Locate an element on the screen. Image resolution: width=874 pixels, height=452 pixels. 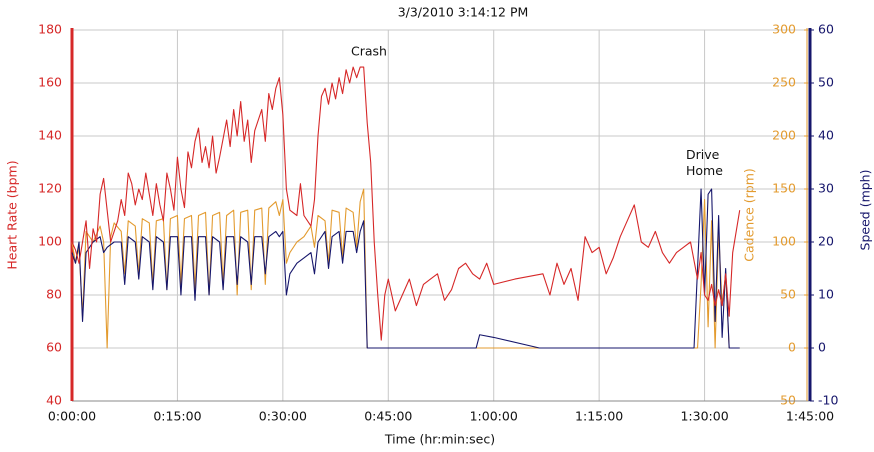
y2-tick-label: 150 is located at coordinates (784, 188).